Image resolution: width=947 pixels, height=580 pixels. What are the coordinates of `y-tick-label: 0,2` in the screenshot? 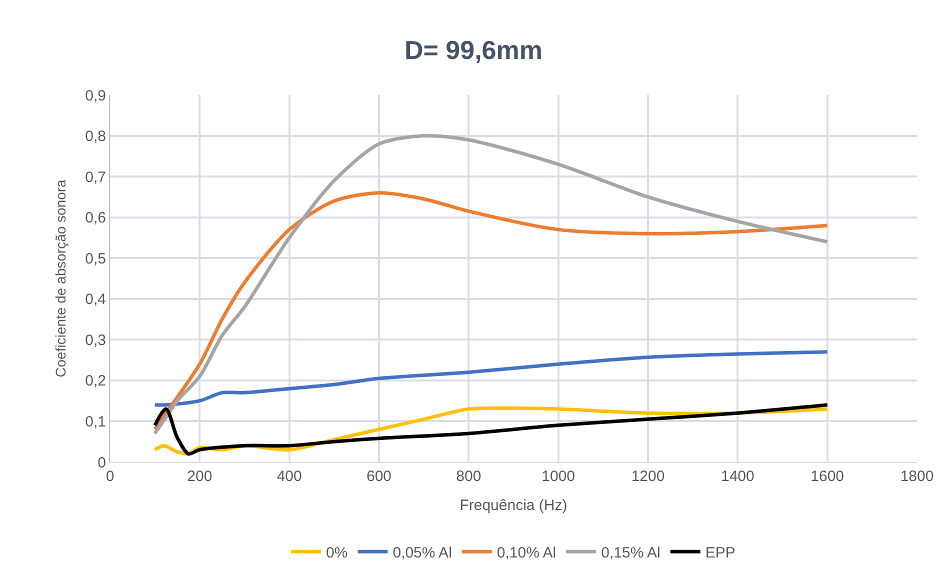 It's located at (95, 381).